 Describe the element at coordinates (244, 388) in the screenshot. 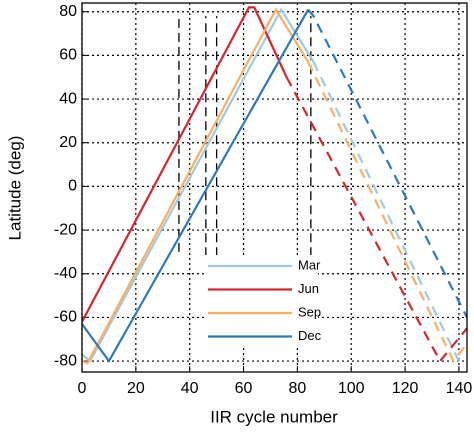

I see `x-tick-label: 60` at that location.